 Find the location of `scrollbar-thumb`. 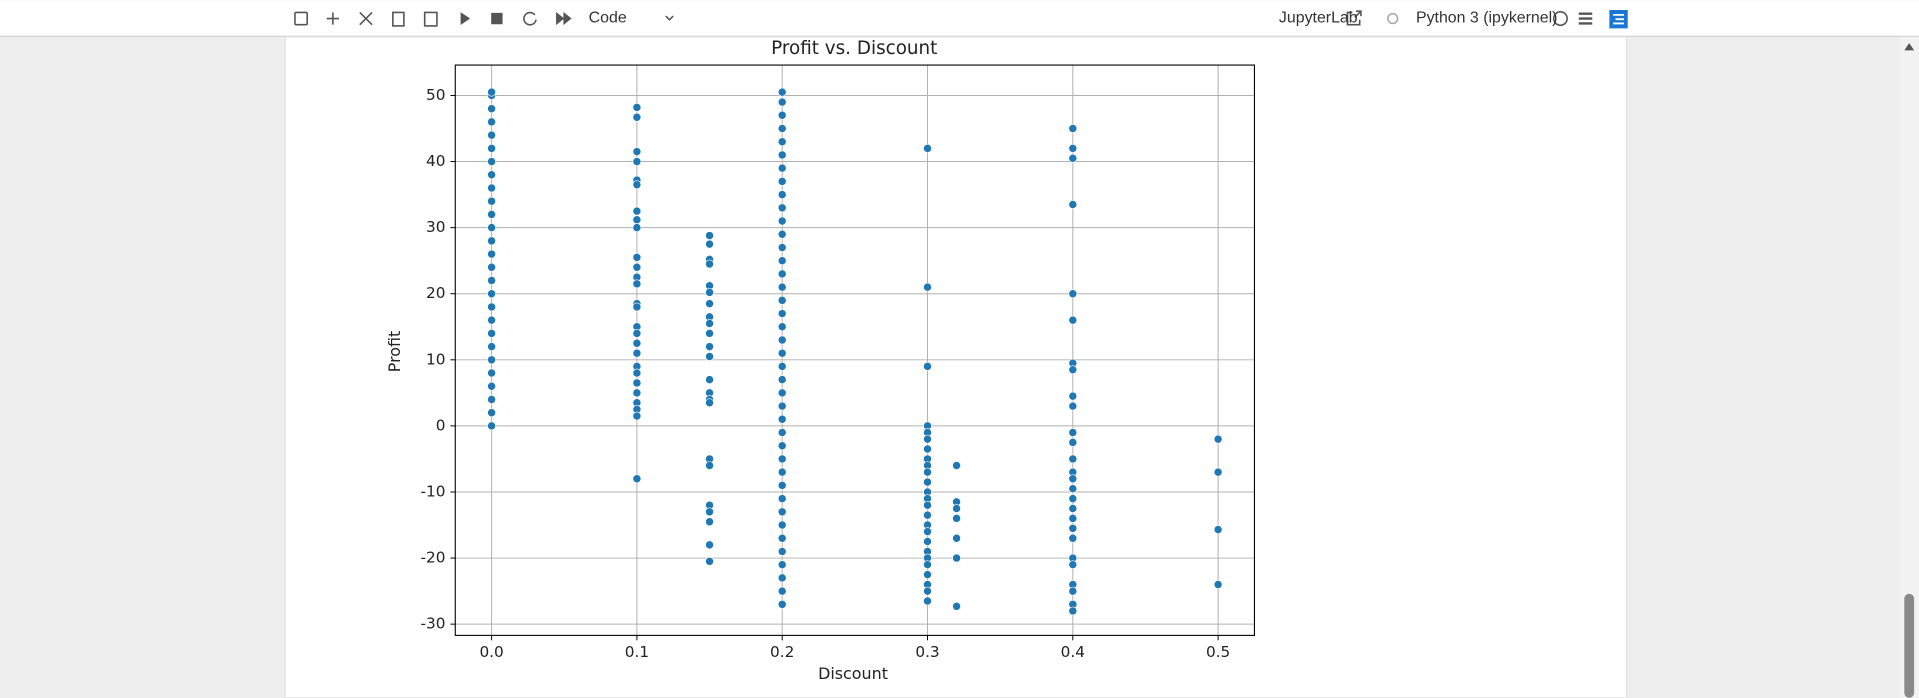

scrollbar-thumb is located at coordinates (1909, 645).